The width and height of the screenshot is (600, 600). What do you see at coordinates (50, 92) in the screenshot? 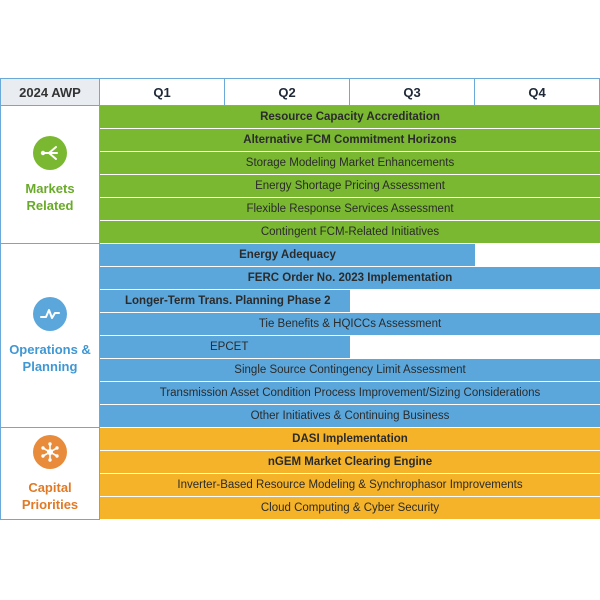
I see `awp-header: 2024 AWP` at bounding box center [50, 92].